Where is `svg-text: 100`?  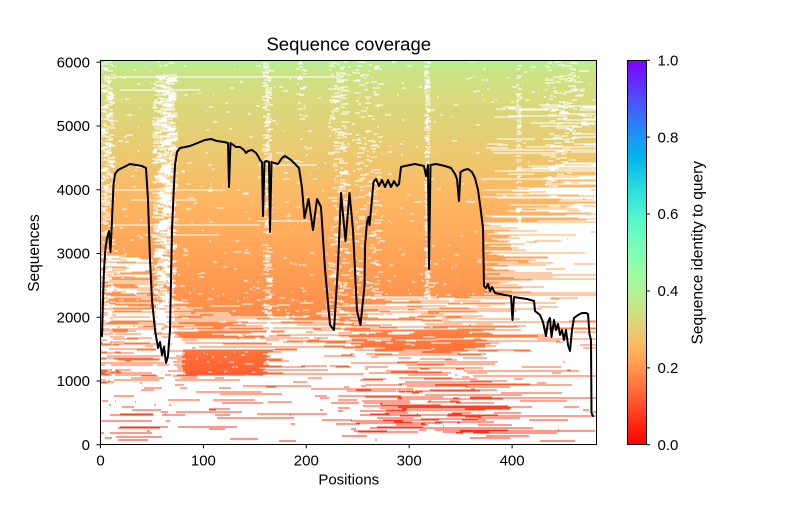
svg-text: 100 is located at coordinates (203, 461).